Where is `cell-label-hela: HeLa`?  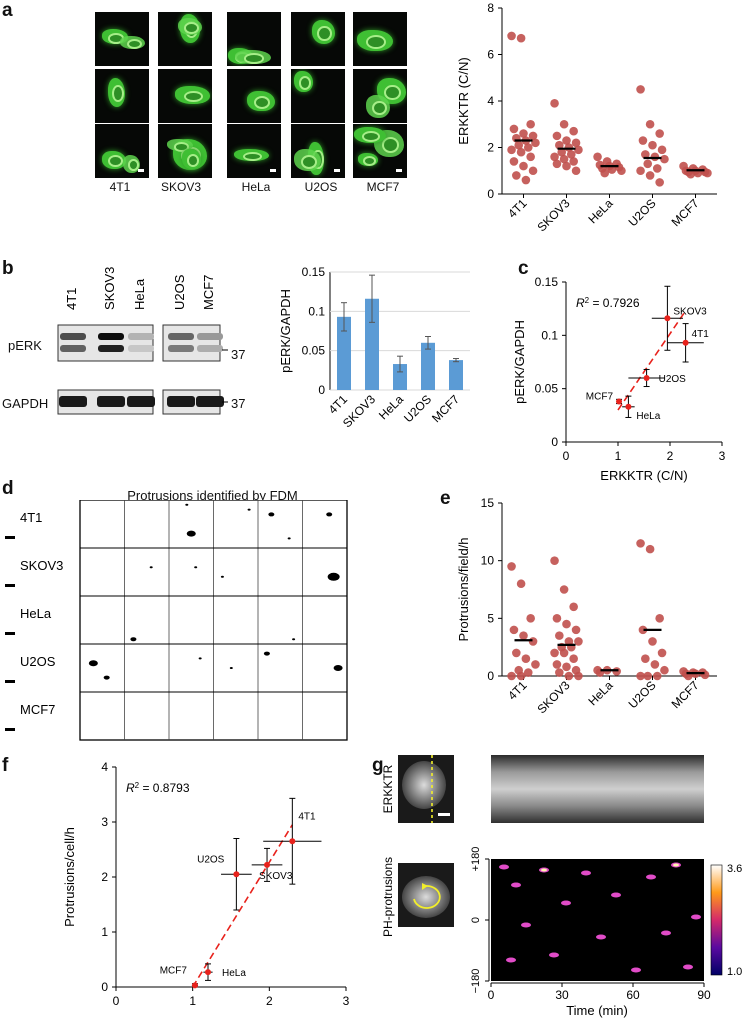 cell-label-hela: HeLa is located at coordinates (256, 187).